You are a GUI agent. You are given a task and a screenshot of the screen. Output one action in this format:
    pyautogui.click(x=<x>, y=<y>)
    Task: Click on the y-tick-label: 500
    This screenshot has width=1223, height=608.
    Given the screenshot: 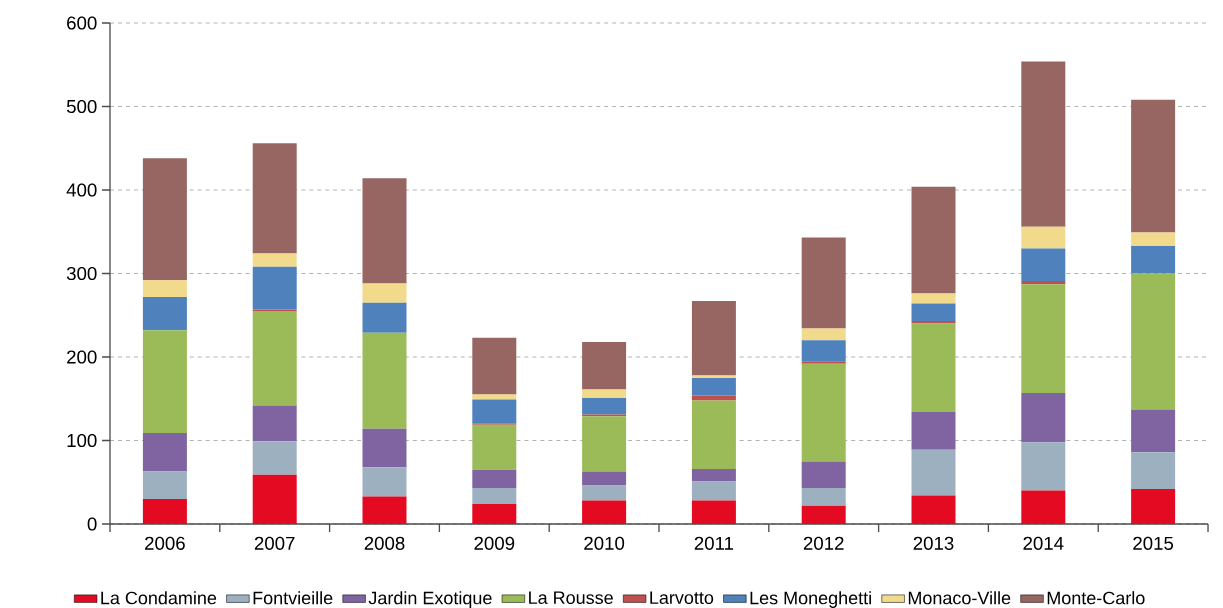 What is the action you would take?
    pyautogui.click(x=81, y=106)
    